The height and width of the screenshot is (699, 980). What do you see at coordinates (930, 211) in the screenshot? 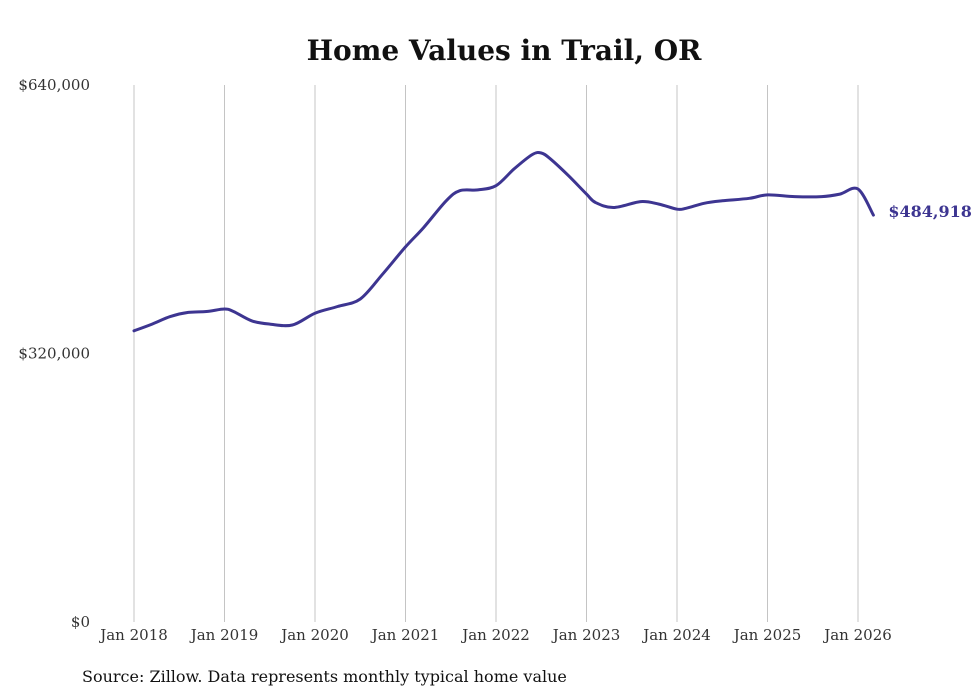
I see `end-value-label: $484,918` at bounding box center [930, 211].